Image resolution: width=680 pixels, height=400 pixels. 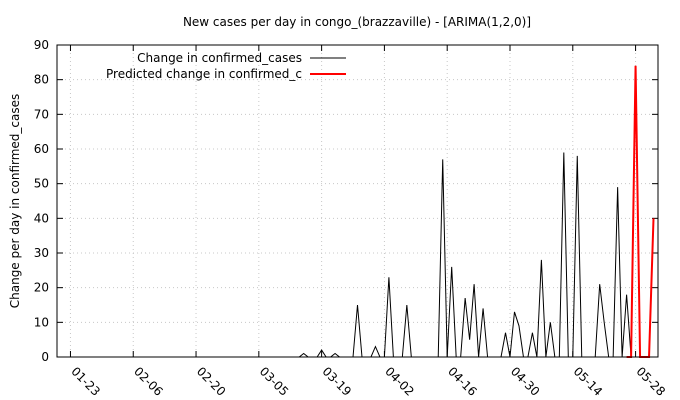 What do you see at coordinates (85, 381) in the screenshot?
I see `x-tick-label: 01-23` at bounding box center [85, 381].